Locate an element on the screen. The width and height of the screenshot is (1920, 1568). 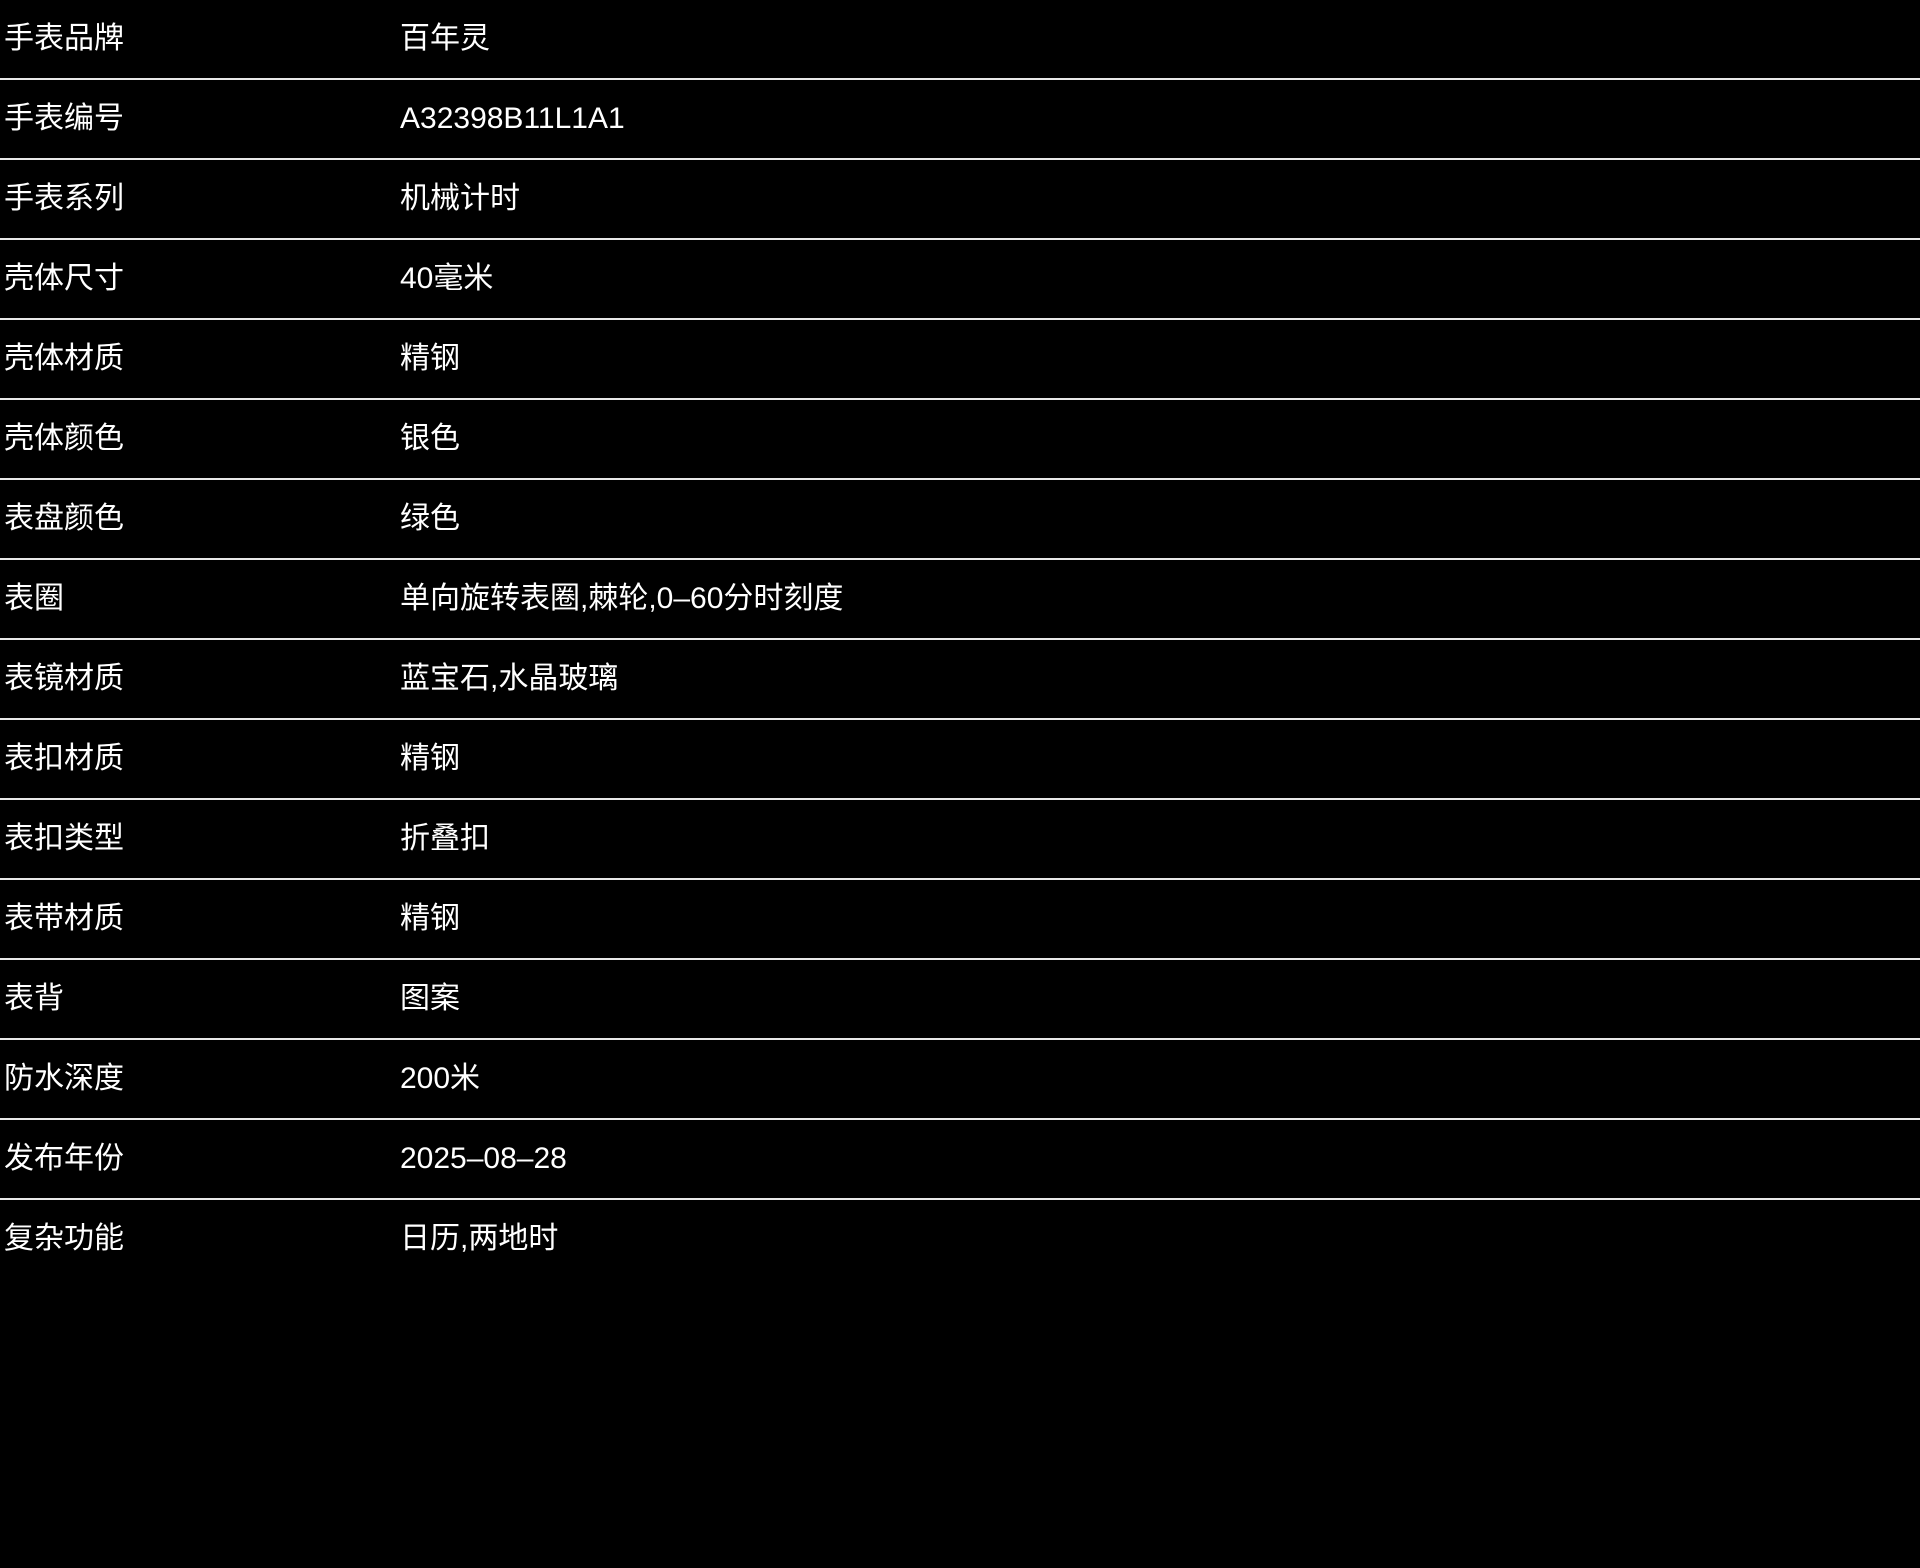
table-row: 手表系列 机械计时 is located at coordinates (960, 200).